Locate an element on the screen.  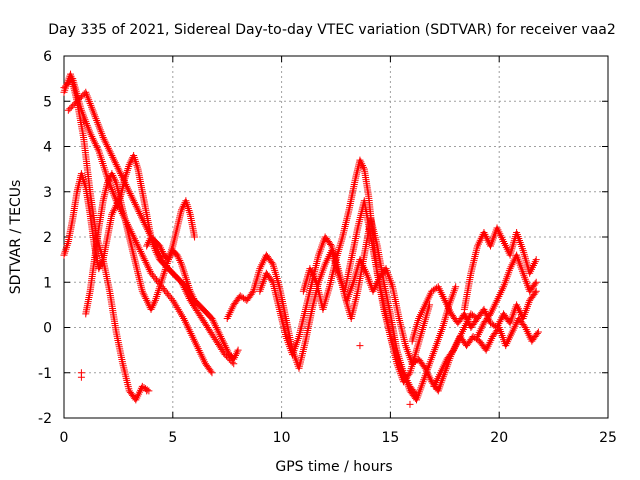
x-tick-label: 20 is located at coordinates (499, 438).